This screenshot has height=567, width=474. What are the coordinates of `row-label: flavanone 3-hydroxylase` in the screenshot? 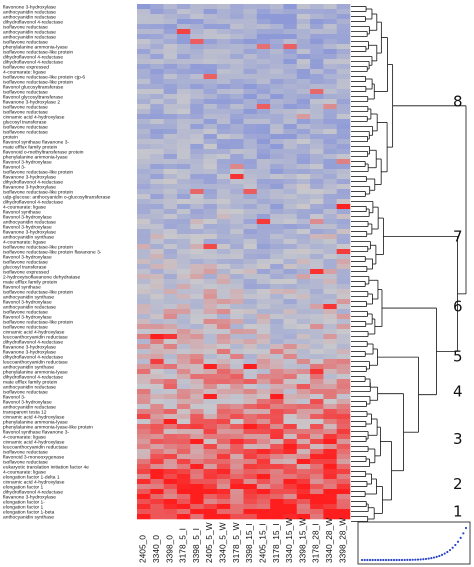 It's located at (29, 232).